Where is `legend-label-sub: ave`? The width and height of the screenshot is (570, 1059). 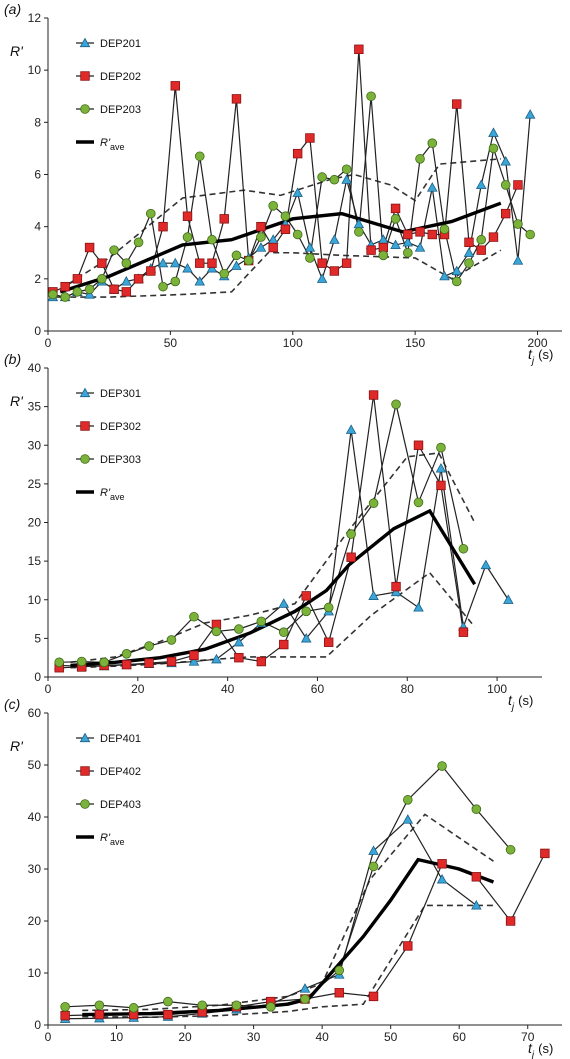
legend-label-sub: ave is located at coordinates (117, 147).